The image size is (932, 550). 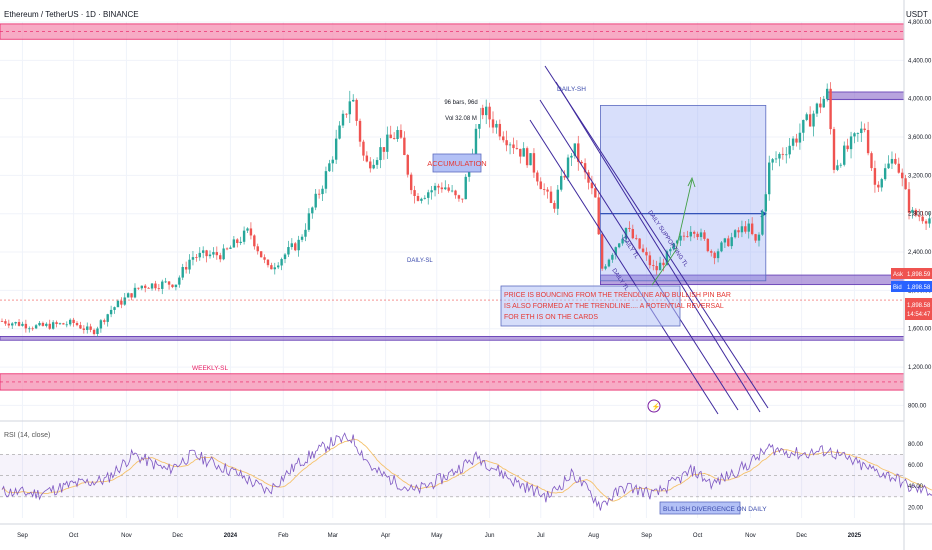 What do you see at coordinates (654, 406) in the screenshot?
I see `event-marker-icon` at bounding box center [654, 406].